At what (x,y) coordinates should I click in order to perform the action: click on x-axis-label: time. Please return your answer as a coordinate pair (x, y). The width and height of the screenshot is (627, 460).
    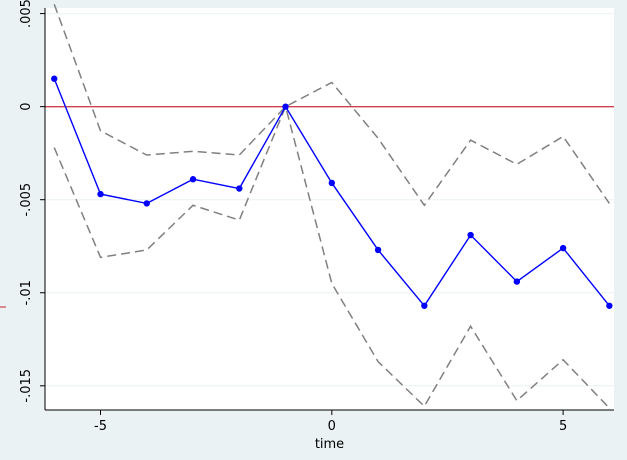
    Looking at the image, I should click on (329, 444).